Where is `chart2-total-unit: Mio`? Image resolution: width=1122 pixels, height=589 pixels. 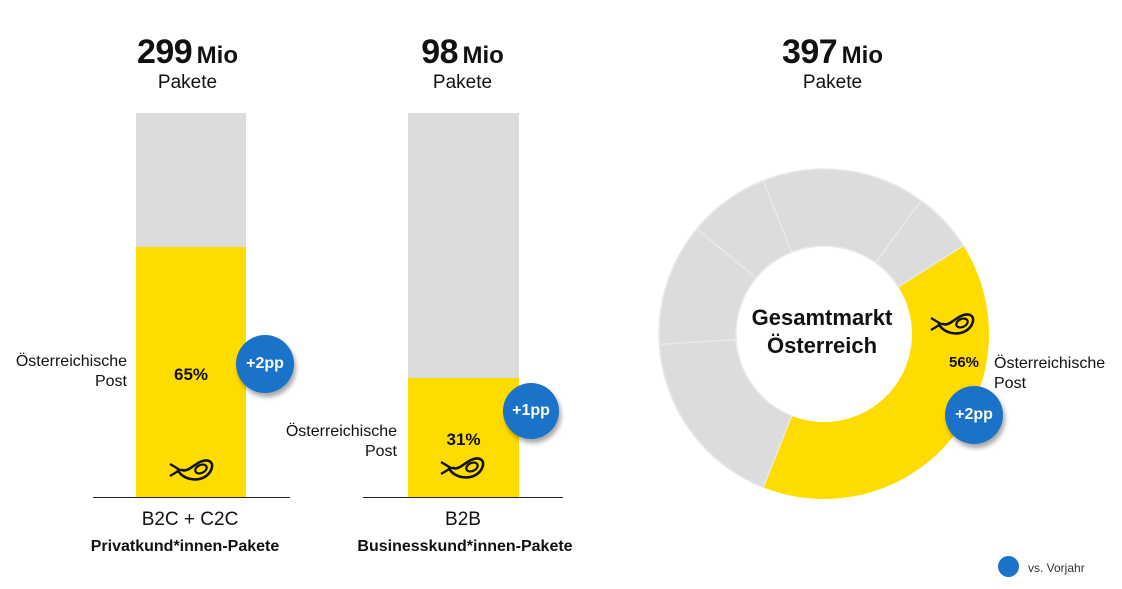 chart2-total-unit: Mio is located at coordinates (483, 55).